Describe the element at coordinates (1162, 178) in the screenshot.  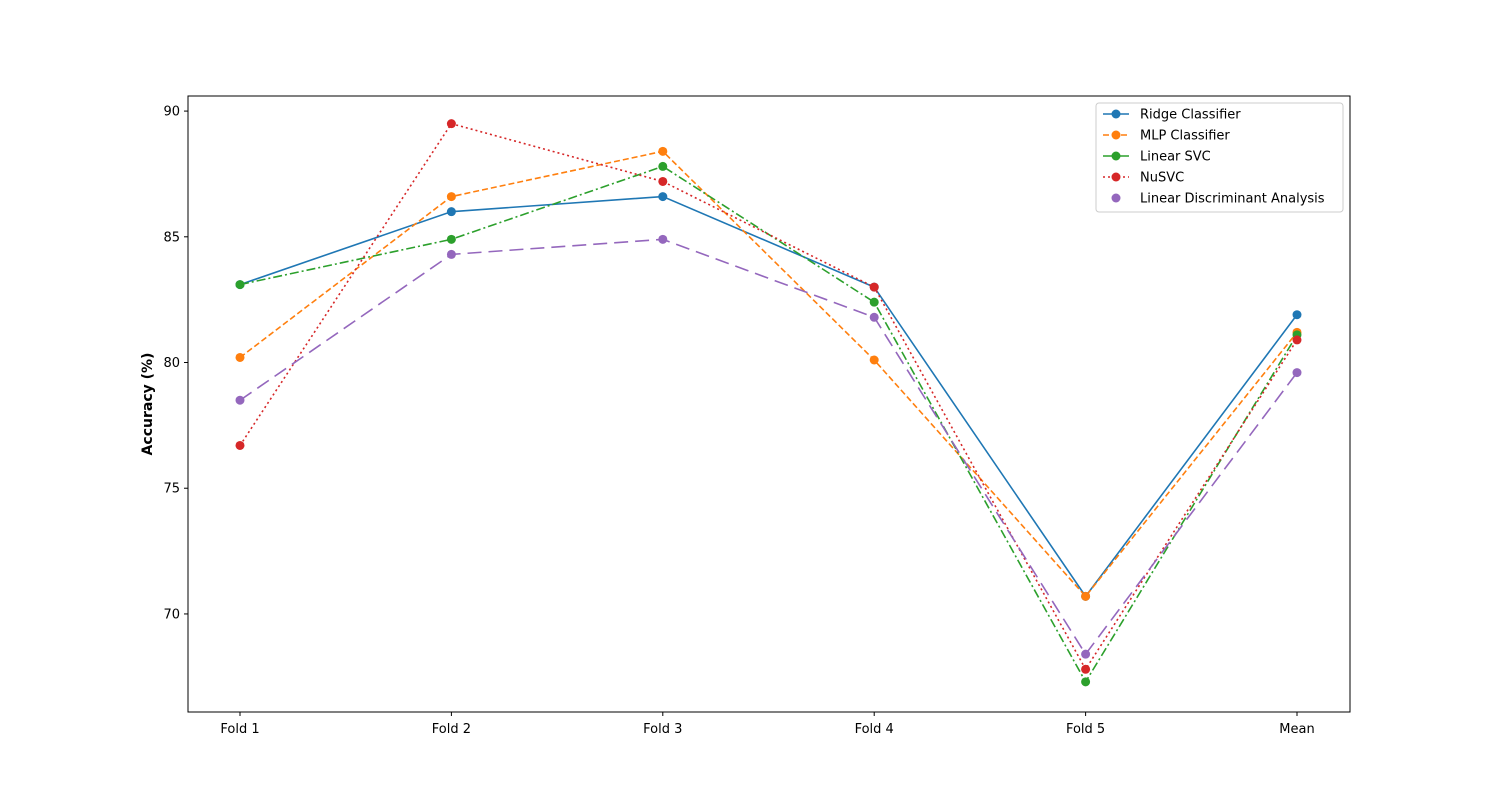
I see `legend-label-3: NuSVC` at that location.